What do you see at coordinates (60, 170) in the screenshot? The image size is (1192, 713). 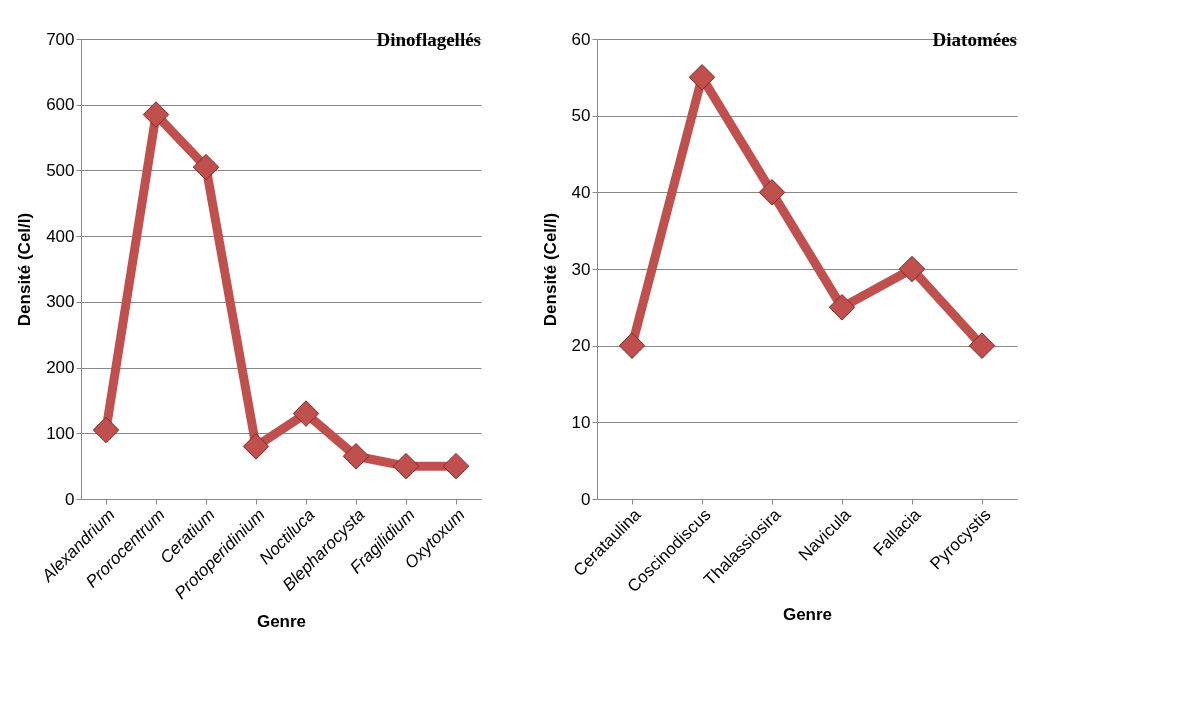 I see `y-tick-label: 500` at bounding box center [60, 170].